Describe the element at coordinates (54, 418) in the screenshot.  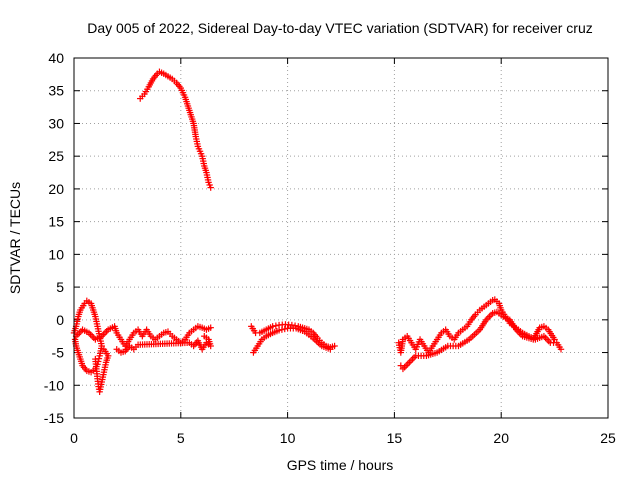
I see `y-tick-label: -15` at that location.